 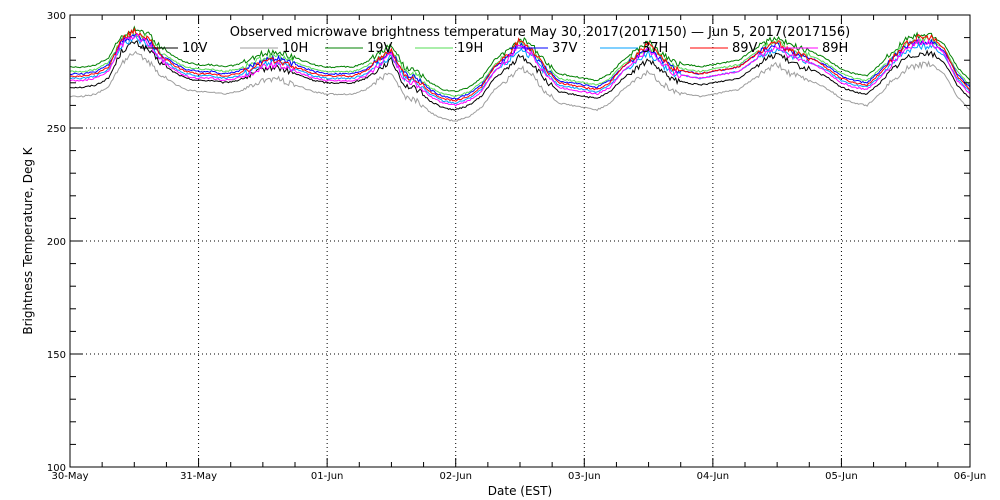 What do you see at coordinates (841, 476) in the screenshot?
I see `x-tick-label: 05-Jun` at bounding box center [841, 476].